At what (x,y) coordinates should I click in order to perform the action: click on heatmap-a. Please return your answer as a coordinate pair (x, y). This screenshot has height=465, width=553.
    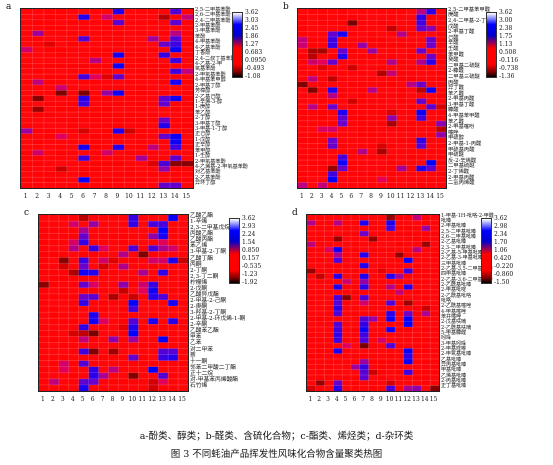
    Looking at the image, I should click on (107, 98).